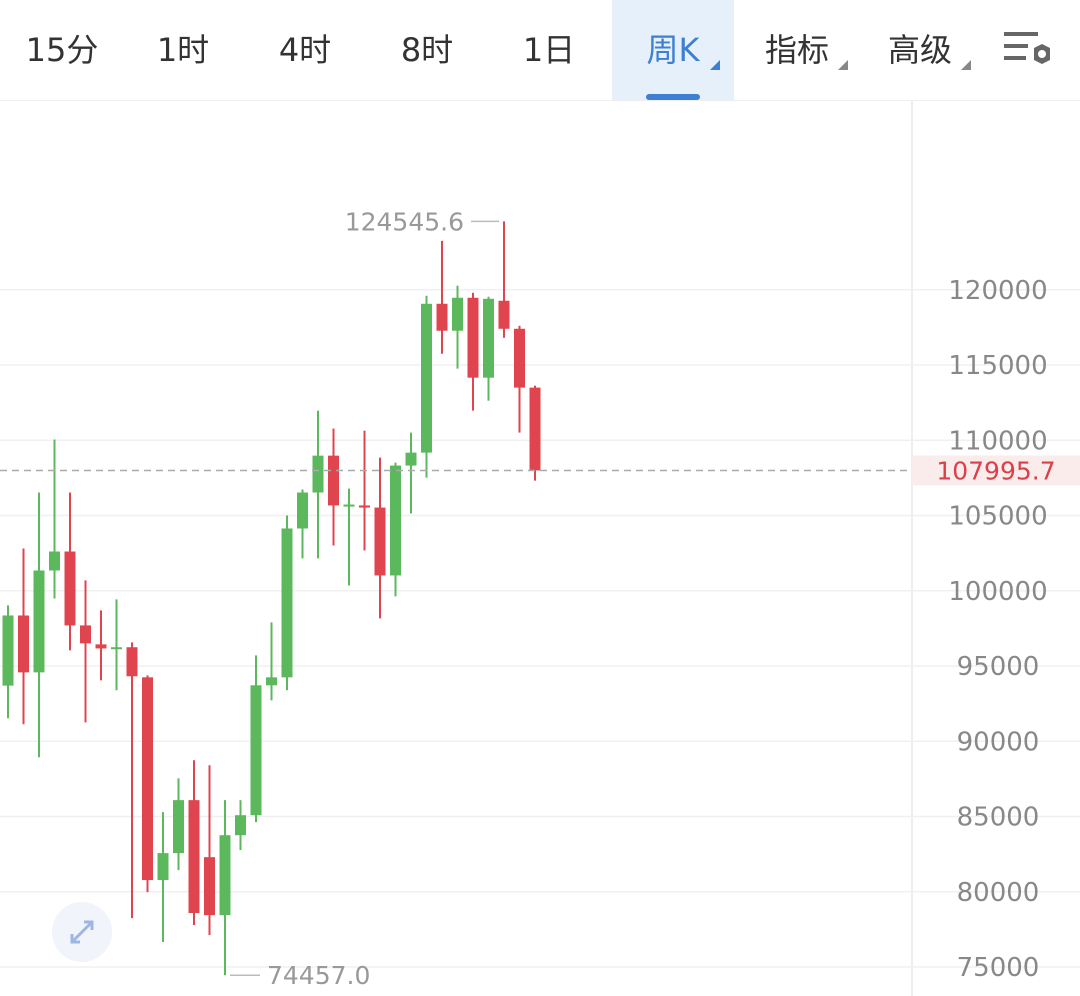 This screenshot has width=1080, height=996. What do you see at coordinates (997, 291) in the screenshot?
I see `y-tick-label: 120000` at bounding box center [997, 291].